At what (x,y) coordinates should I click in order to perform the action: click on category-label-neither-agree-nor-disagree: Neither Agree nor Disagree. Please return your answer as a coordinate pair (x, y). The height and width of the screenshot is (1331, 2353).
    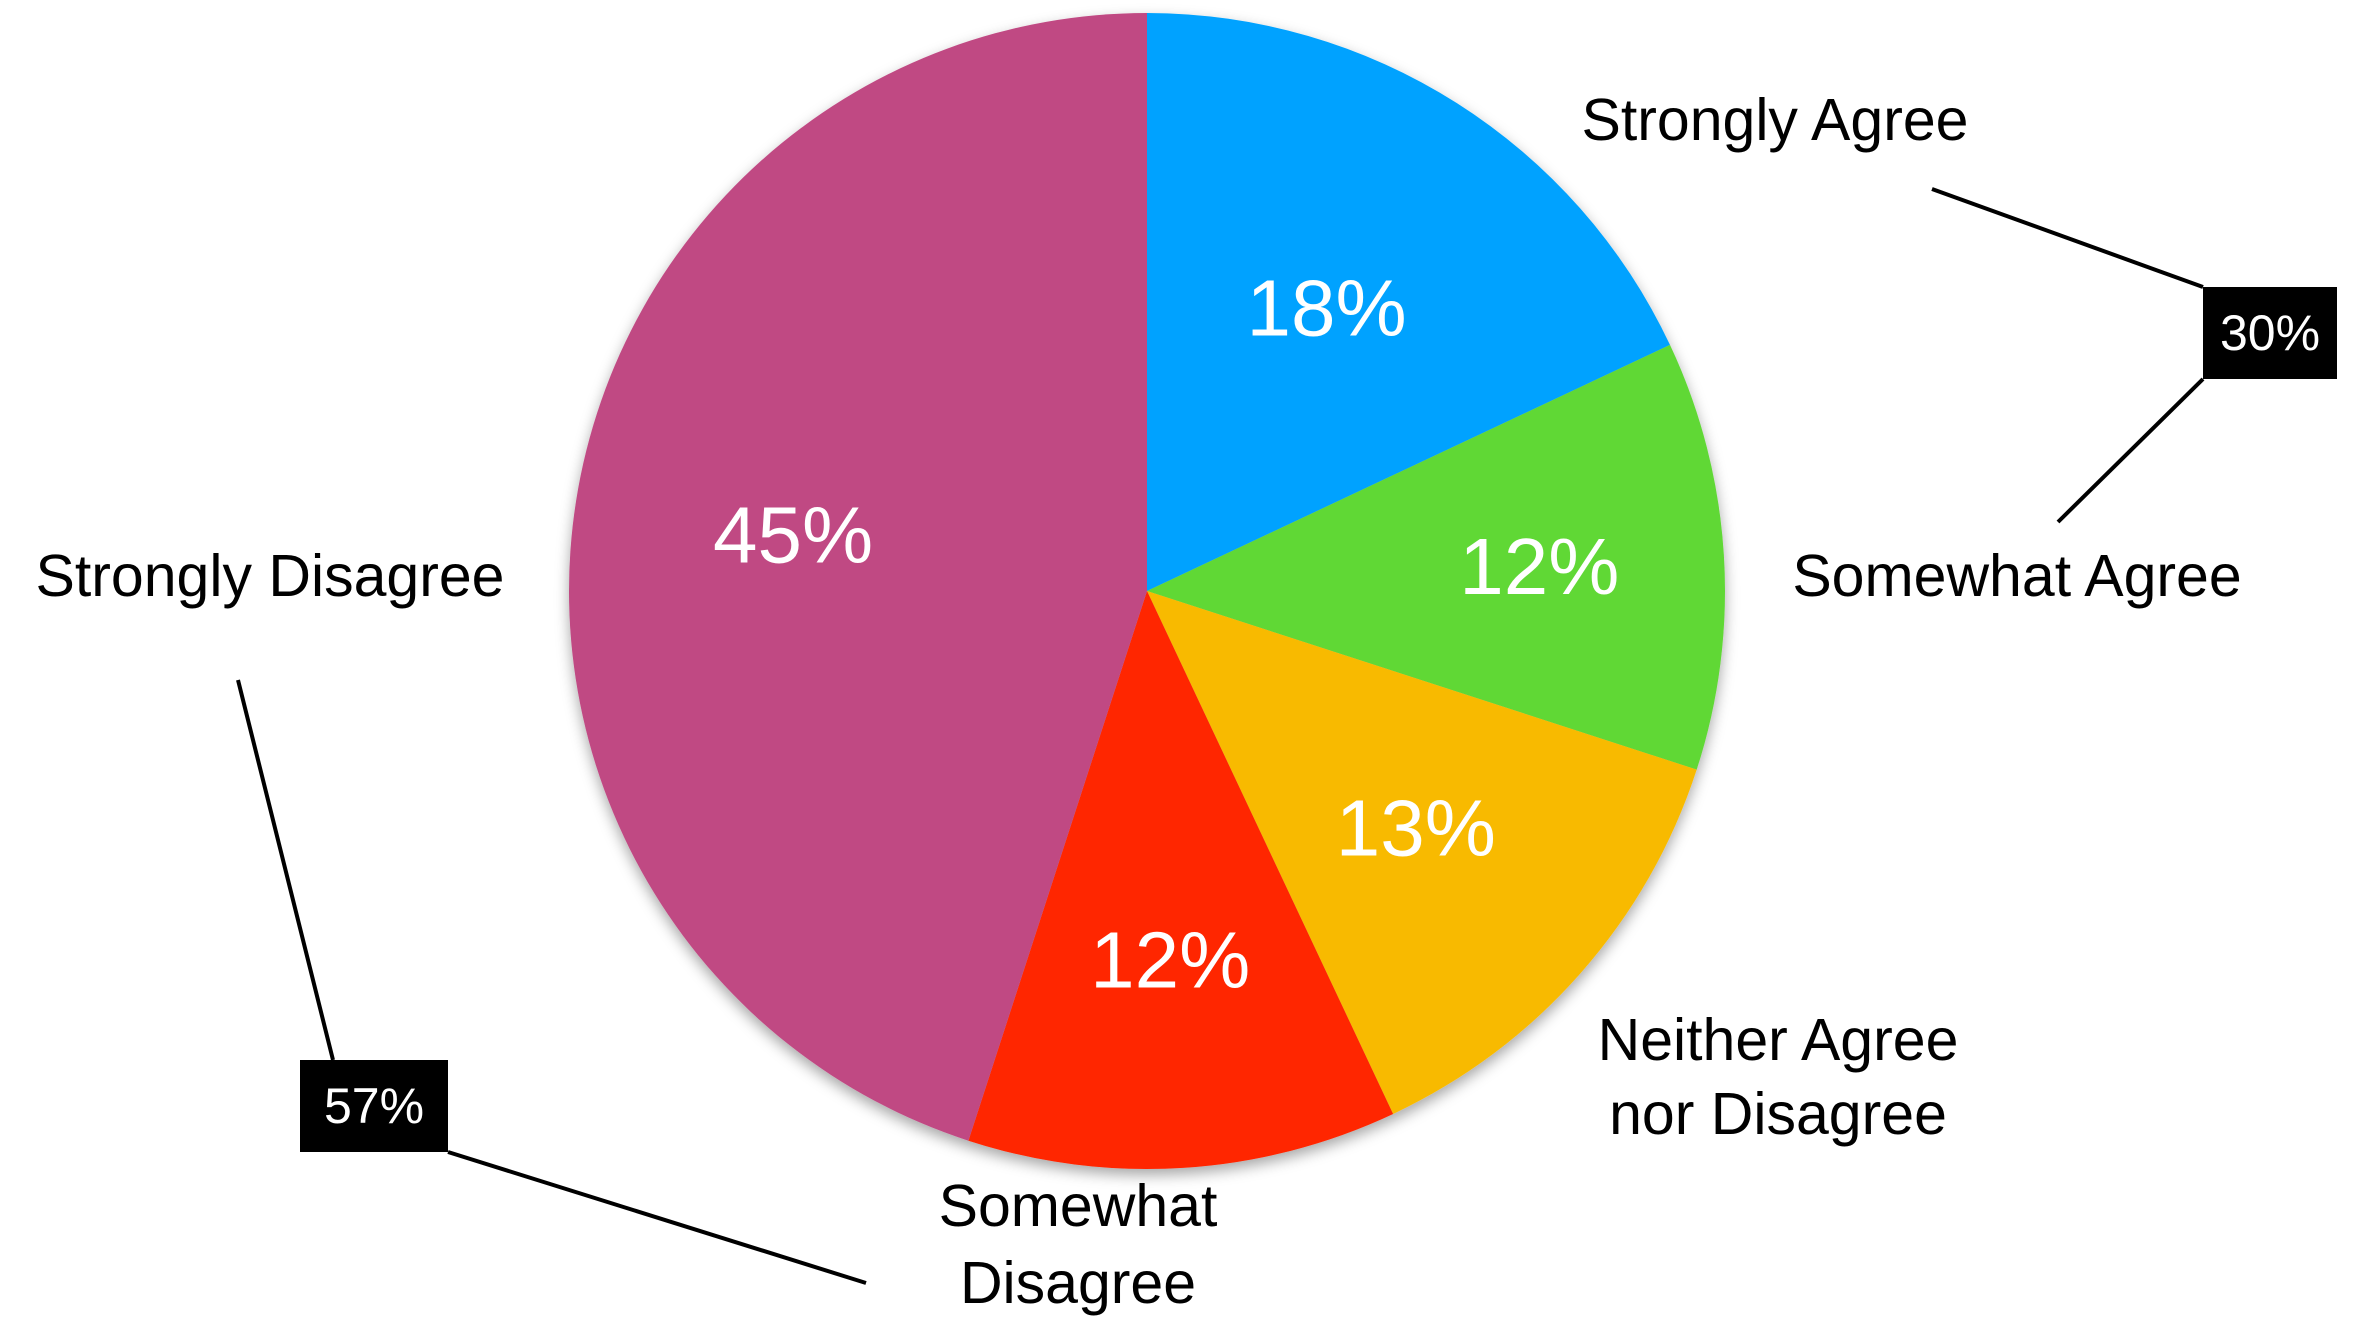
    Looking at the image, I should click on (1778, 1077).